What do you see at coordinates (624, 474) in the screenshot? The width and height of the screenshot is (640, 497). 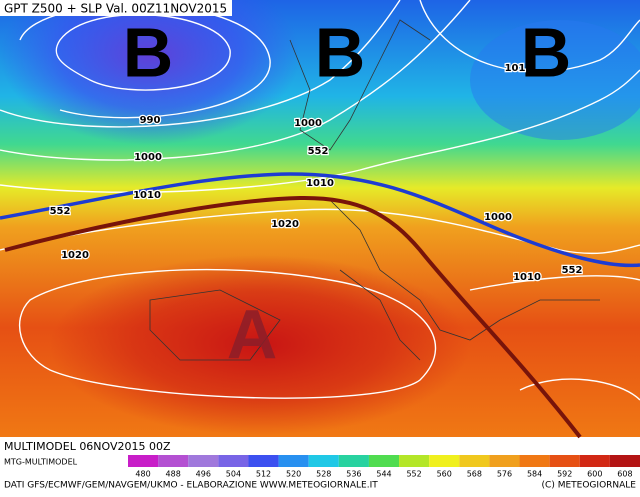 I see `colorbar-tick-label: 608` at bounding box center [624, 474].